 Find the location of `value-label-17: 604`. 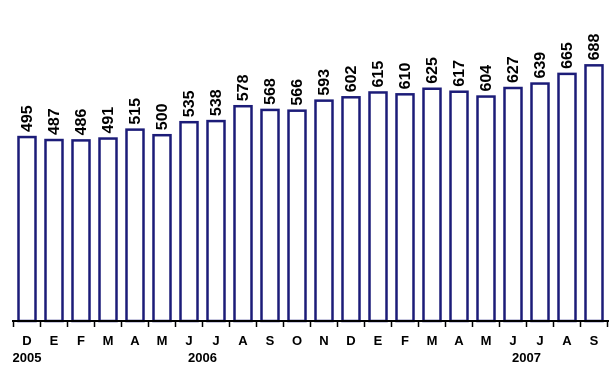

value-label-17: 604 is located at coordinates (486, 78).